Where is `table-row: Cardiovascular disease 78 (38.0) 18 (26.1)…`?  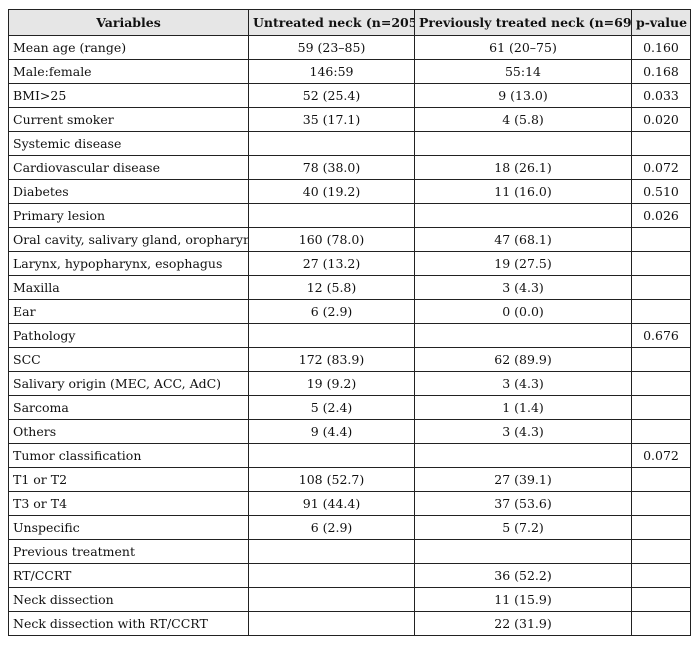 table-row: Cardiovascular disease 78 (38.0) 18 (26.1)… is located at coordinates (349, 167).